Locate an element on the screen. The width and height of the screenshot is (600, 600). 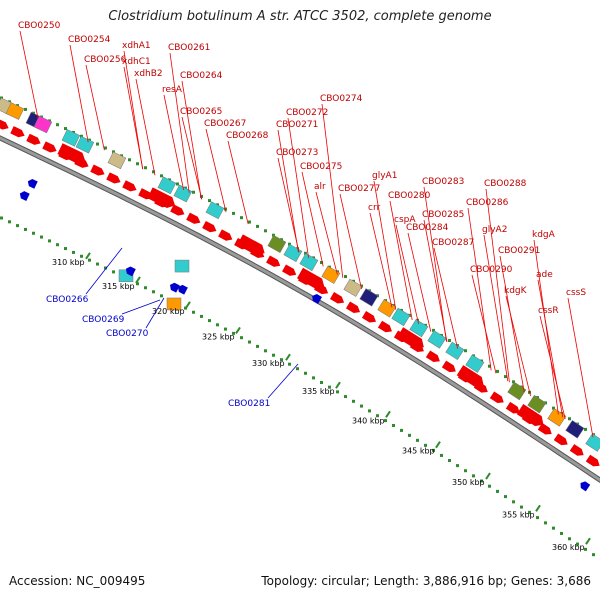
scale-label: 310 kbp is located at coordinates (68, 262).